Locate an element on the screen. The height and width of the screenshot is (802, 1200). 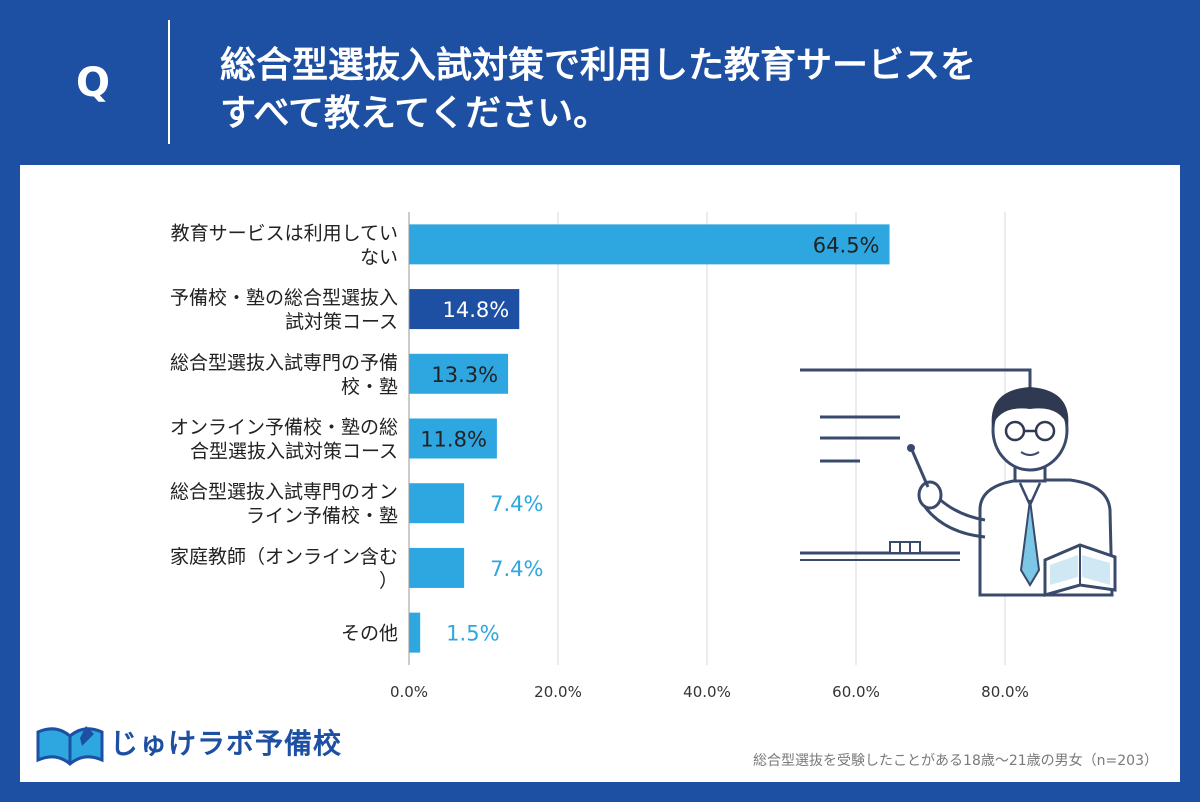
question-line-1: 総合型選抜入試対策で利用した教育サービスを is located at coordinates (598, 65).